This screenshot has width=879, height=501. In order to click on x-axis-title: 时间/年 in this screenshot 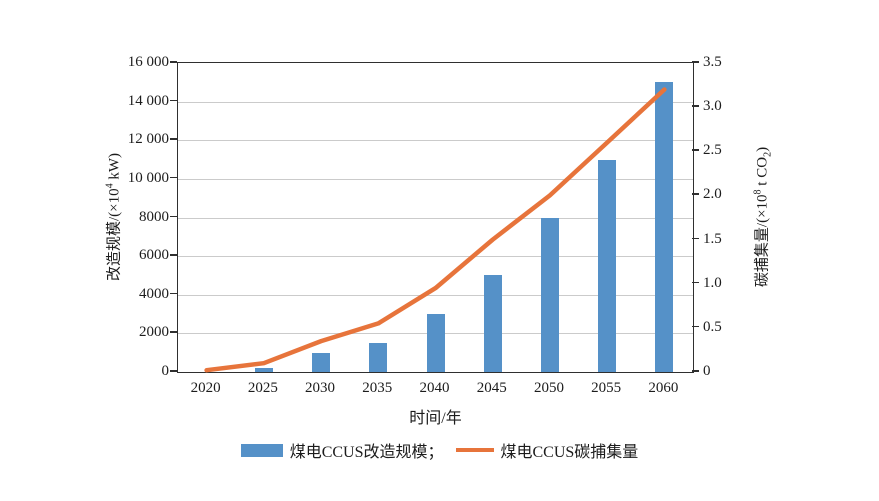, I will do `click(435, 418)`.